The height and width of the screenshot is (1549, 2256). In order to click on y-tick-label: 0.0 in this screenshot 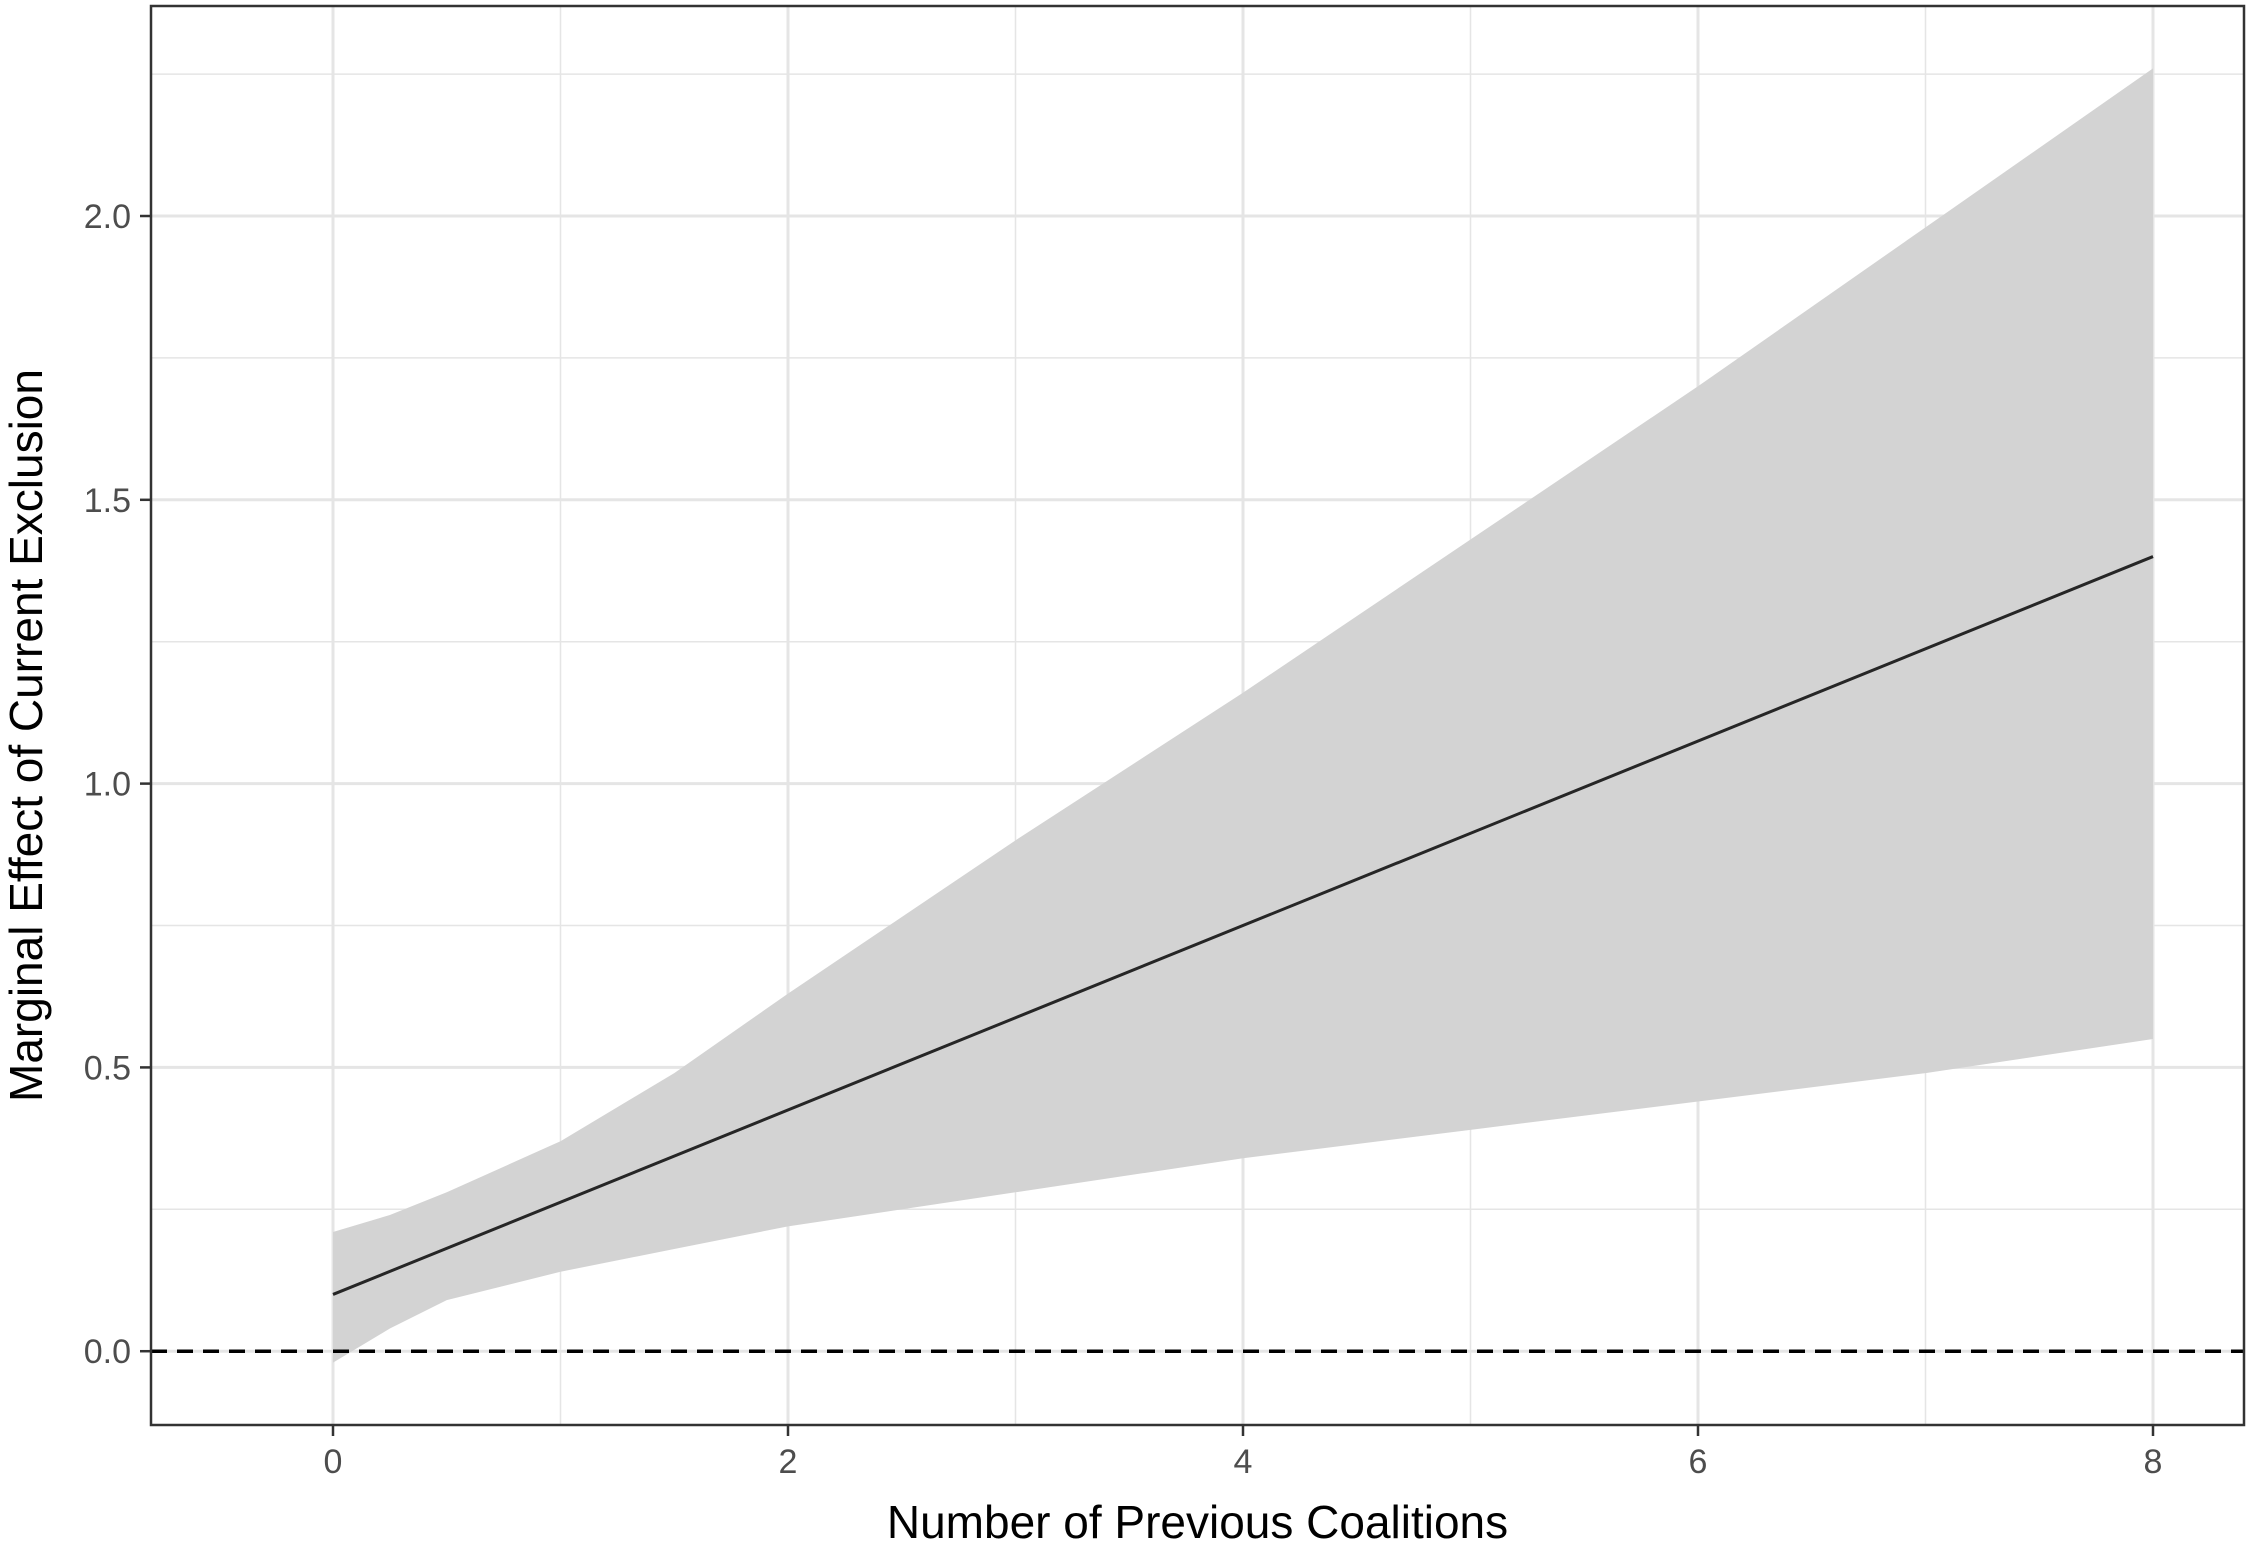, I will do `click(107, 1352)`.